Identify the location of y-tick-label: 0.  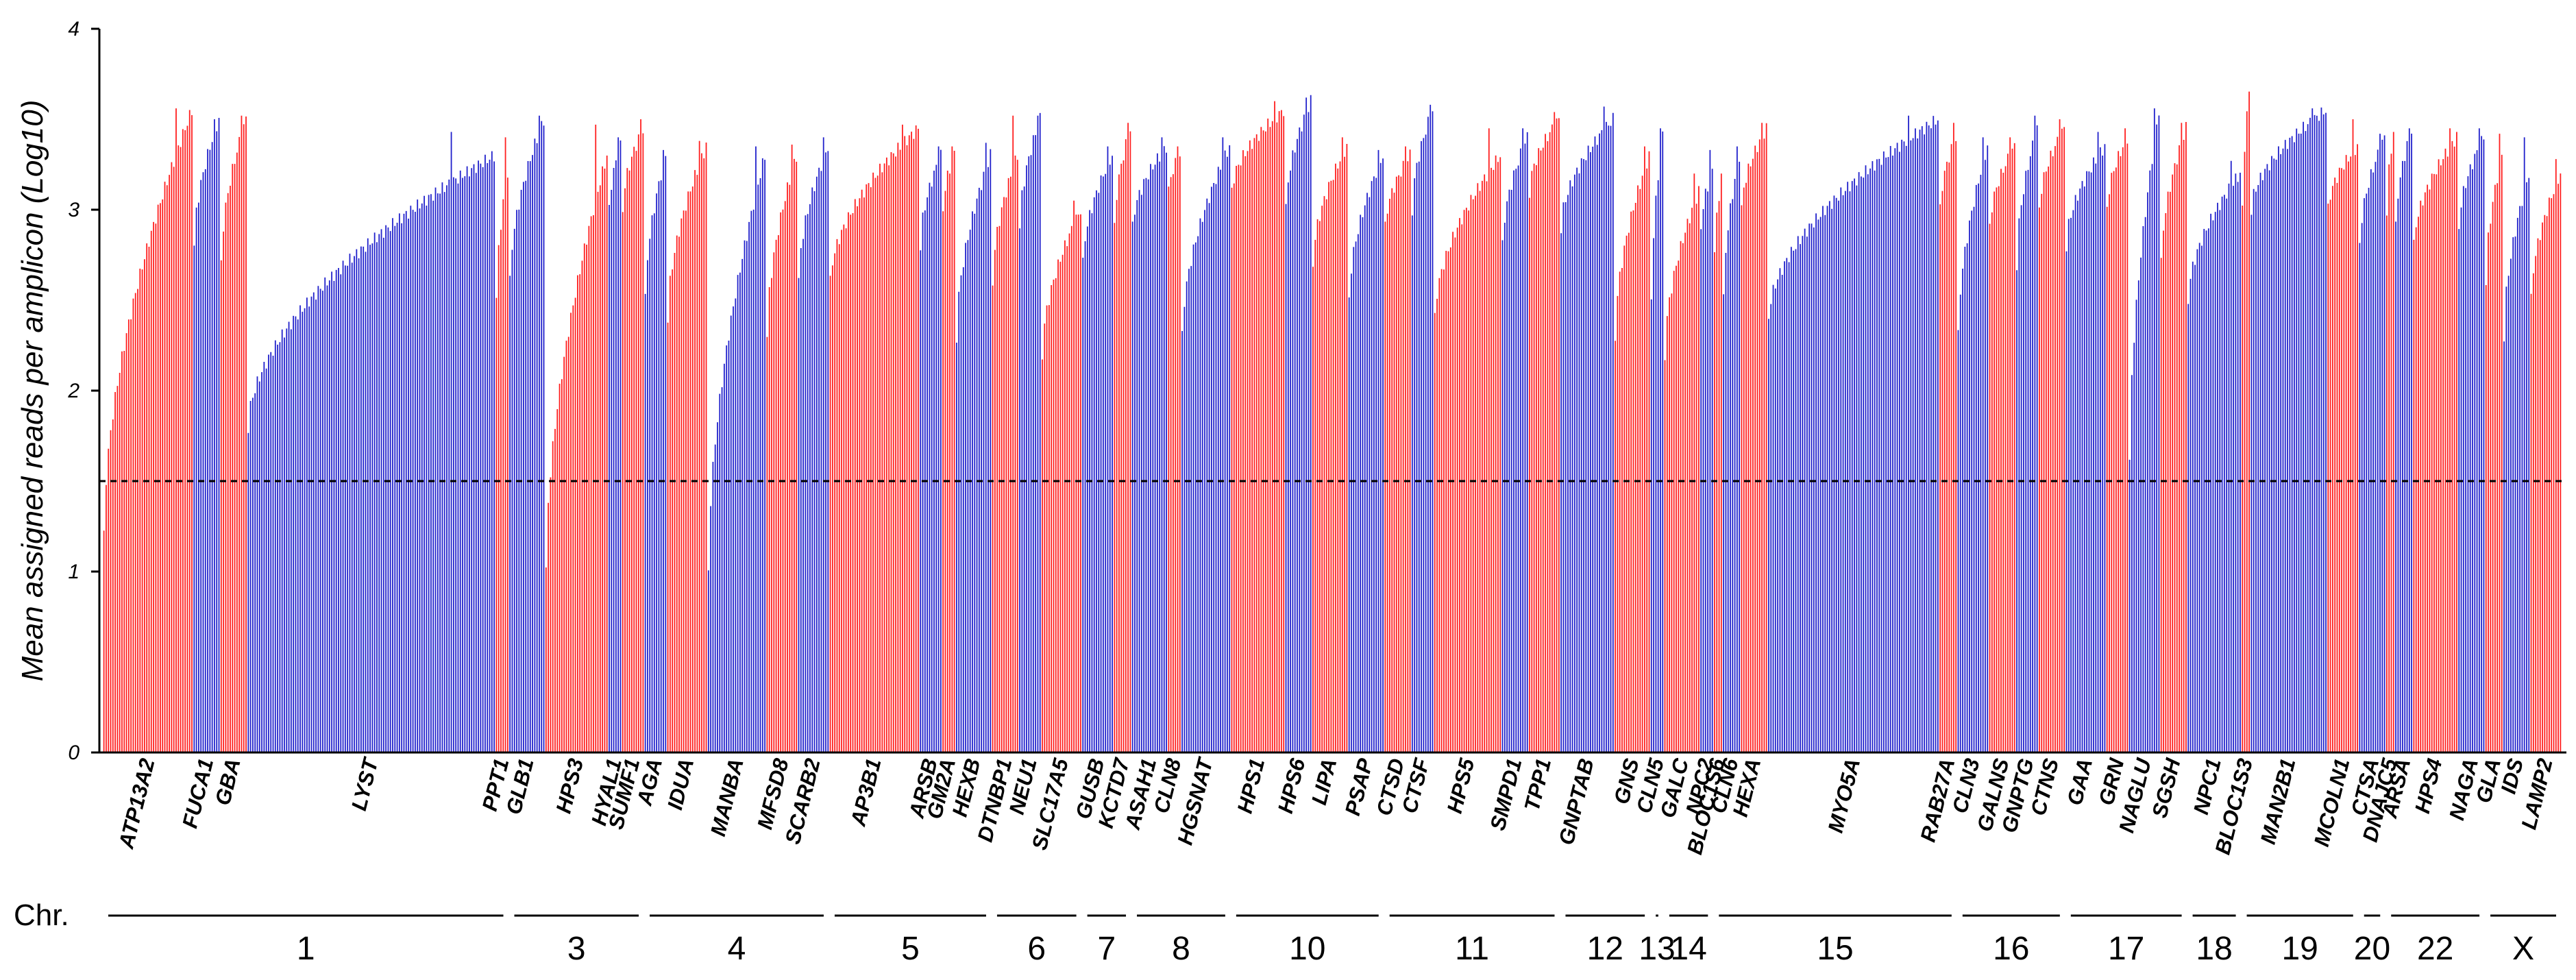
(74, 753).